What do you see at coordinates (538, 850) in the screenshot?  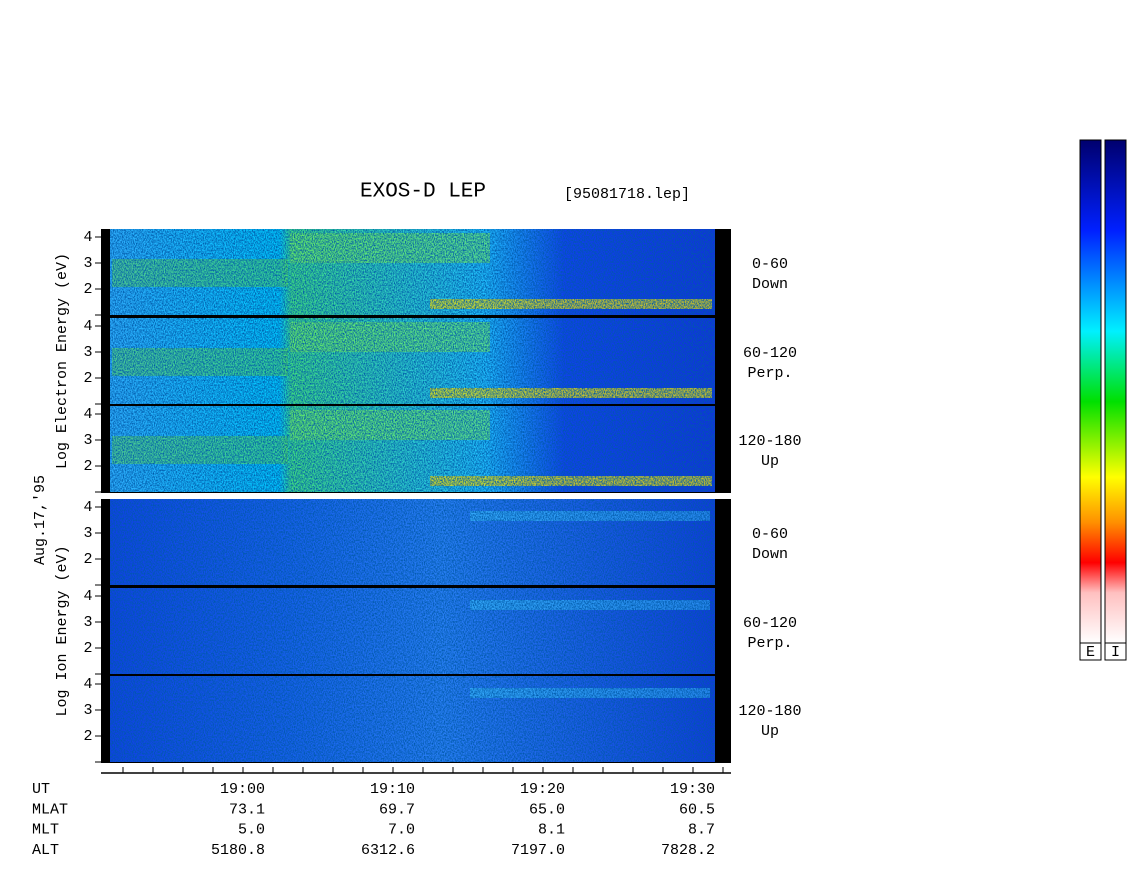 I see `row-value: 7197.0` at bounding box center [538, 850].